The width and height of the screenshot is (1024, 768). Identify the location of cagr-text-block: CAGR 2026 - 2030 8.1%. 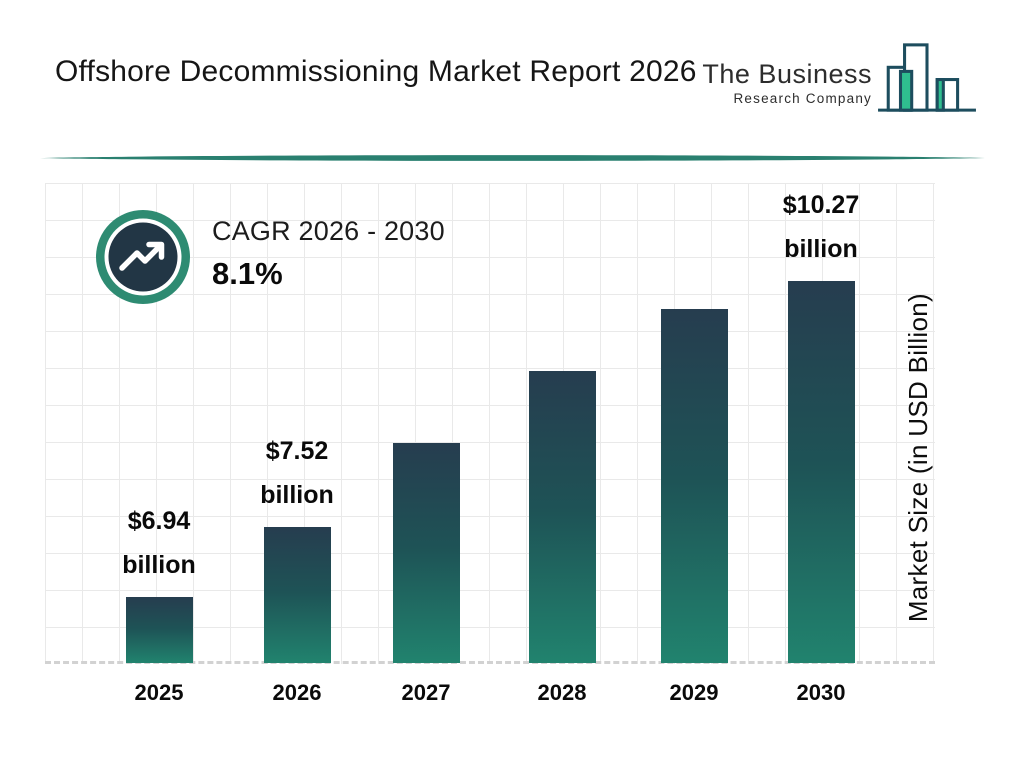
(328, 254).